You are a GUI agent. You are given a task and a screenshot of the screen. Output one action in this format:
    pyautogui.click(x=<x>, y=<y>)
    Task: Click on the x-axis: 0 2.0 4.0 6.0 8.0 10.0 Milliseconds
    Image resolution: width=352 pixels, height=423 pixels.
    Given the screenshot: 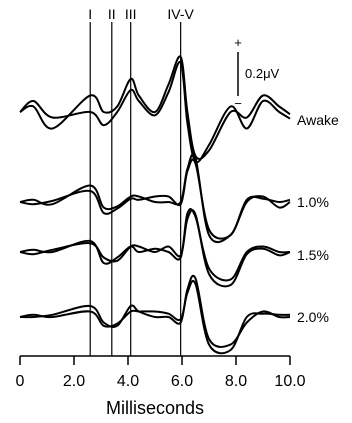 What is the action you would take?
    pyautogui.click(x=161, y=386)
    